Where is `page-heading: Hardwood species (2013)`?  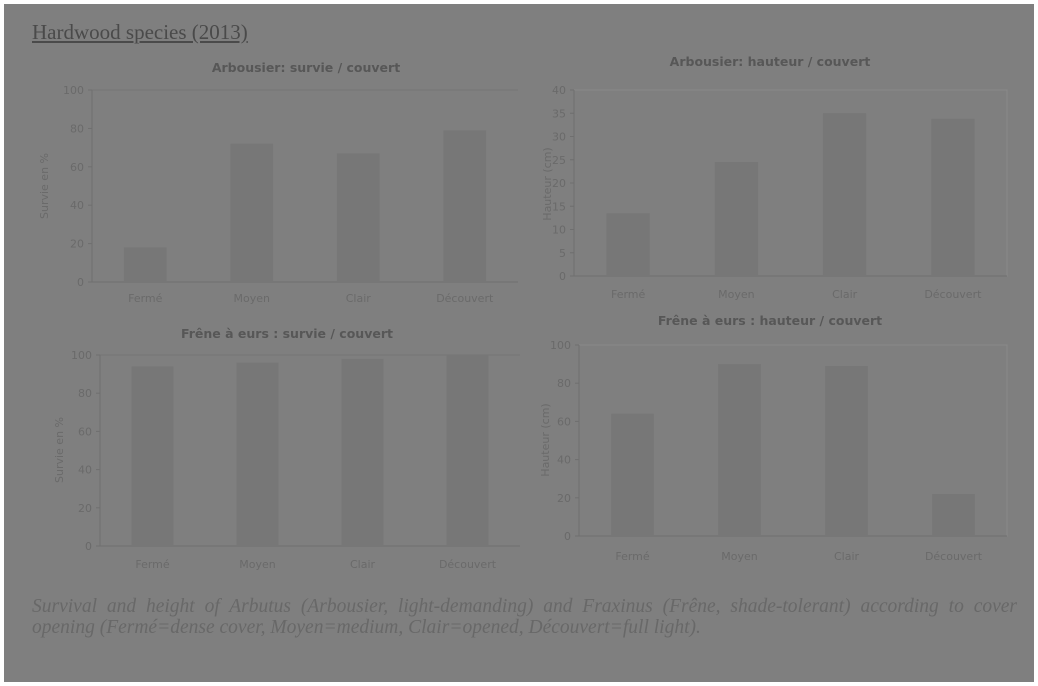
page-heading: Hardwood species (2013) is located at coordinates (140, 32).